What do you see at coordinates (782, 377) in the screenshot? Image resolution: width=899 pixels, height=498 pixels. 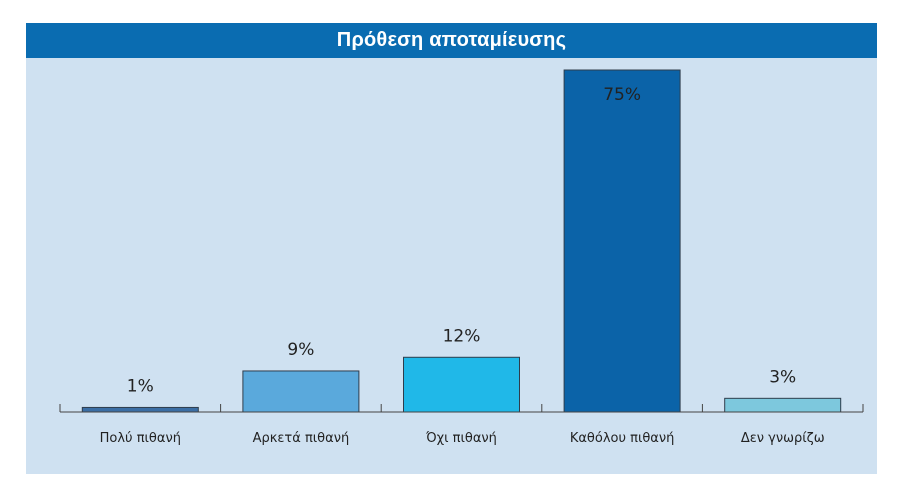 I see `value-label: 3%` at bounding box center [782, 377].